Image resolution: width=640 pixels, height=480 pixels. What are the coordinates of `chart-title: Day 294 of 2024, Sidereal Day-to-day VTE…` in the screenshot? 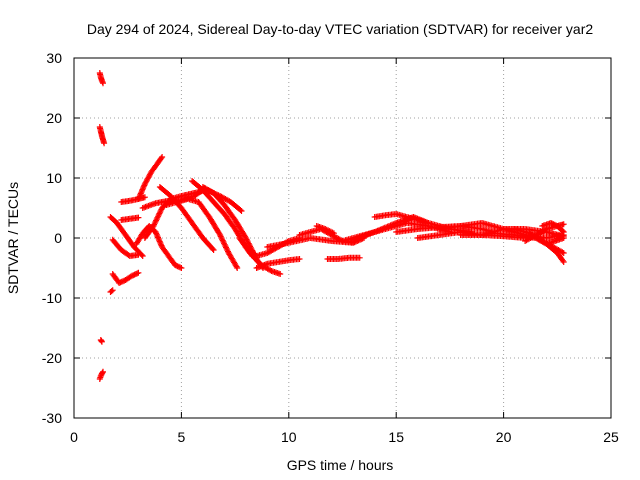 It's located at (340, 29).